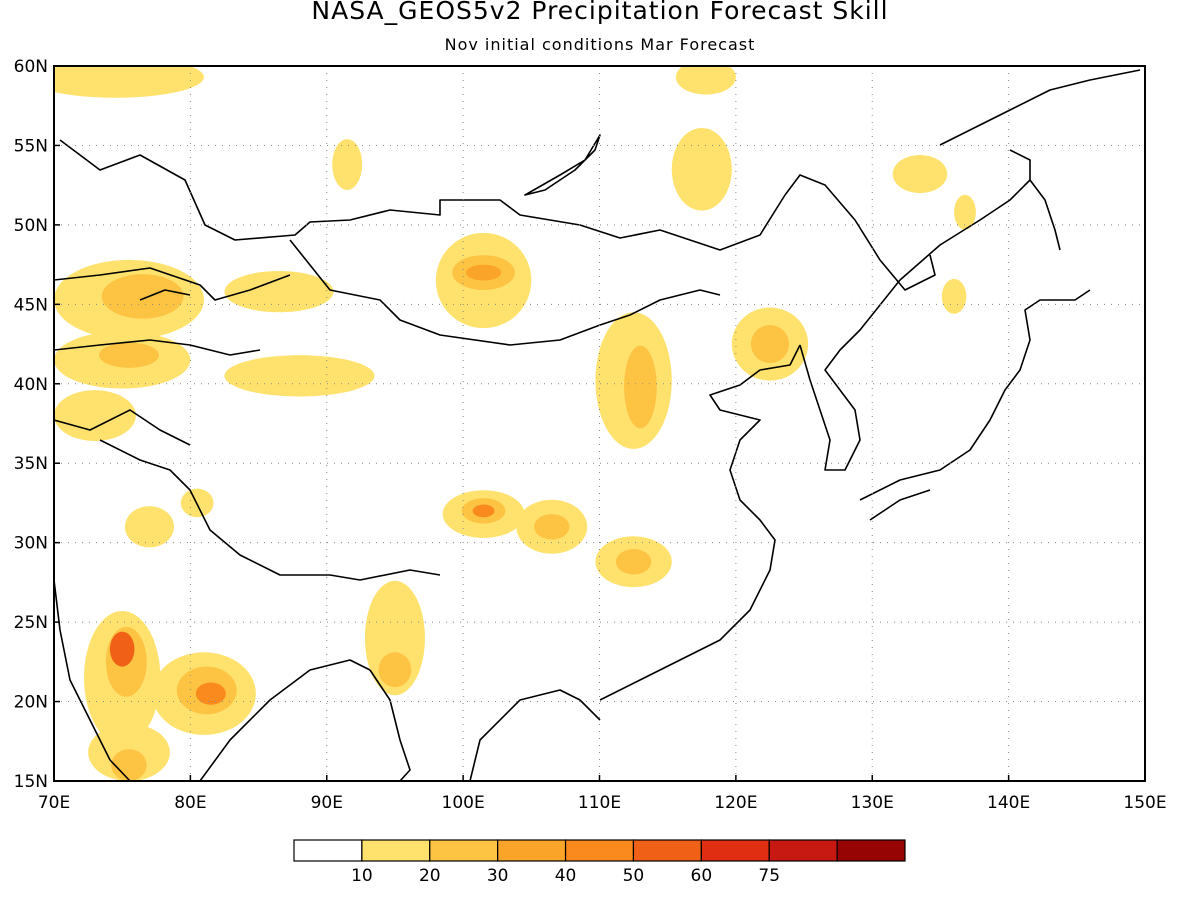 This screenshot has height=900, width=1200. Describe the element at coordinates (31, 305) in the screenshot. I see `lat-tick-label: 45N` at that location.